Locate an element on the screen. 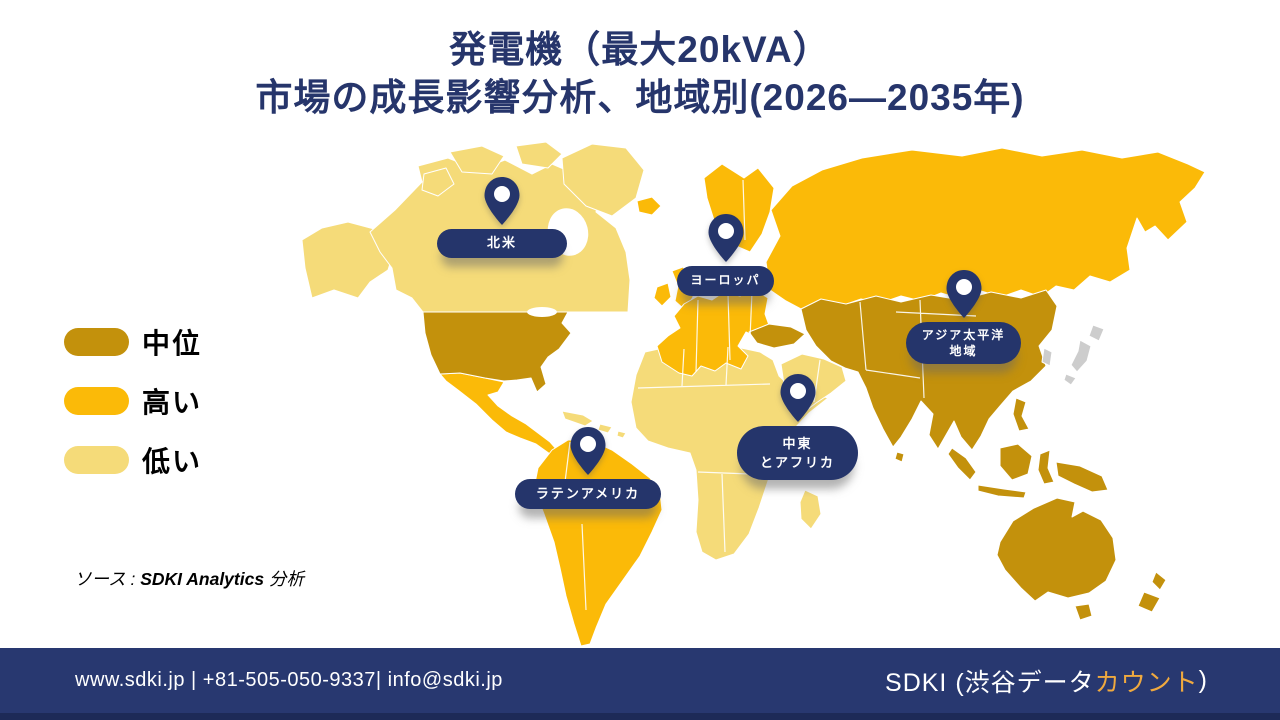 The image size is (1280, 720). map-region-greenland is located at coordinates (603, 180).